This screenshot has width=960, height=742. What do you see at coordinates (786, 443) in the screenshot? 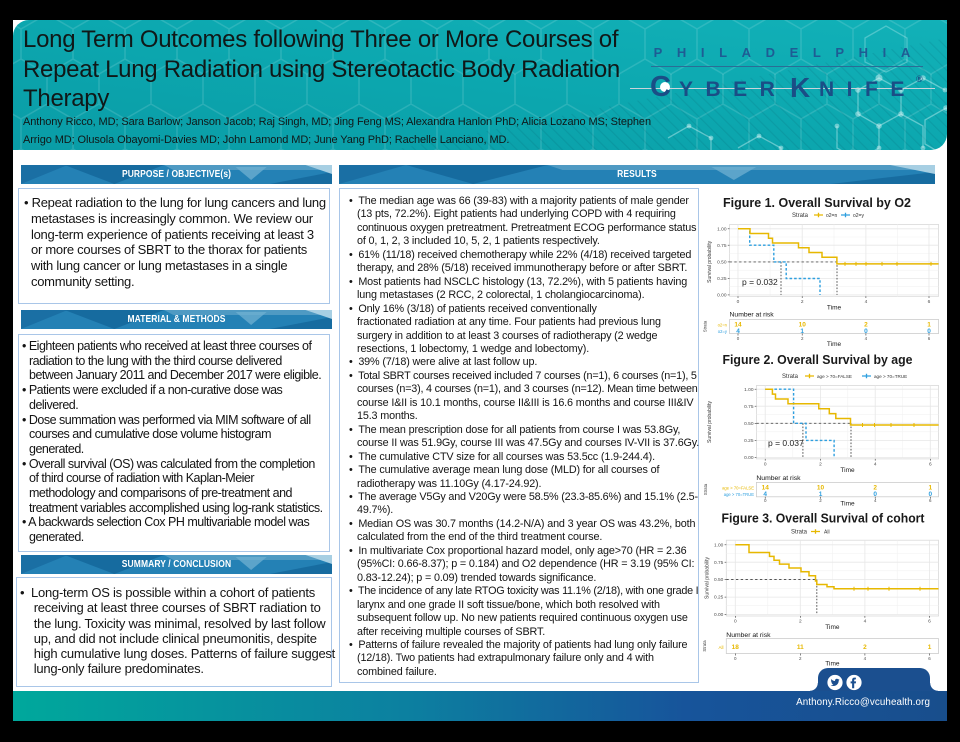
I see `svg-text: p = 0.037` at bounding box center [786, 443].